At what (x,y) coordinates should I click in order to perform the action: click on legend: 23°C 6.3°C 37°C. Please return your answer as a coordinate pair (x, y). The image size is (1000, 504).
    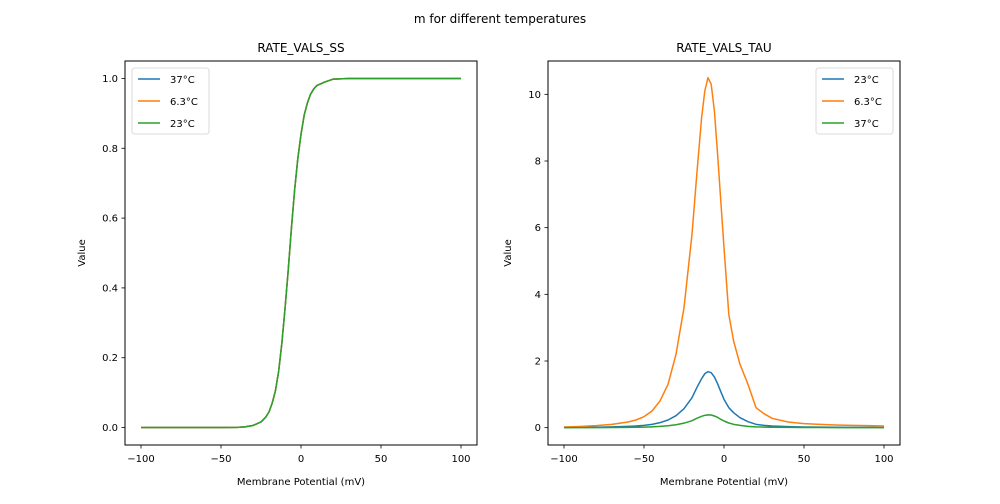
    Looking at the image, I should click on (854, 101).